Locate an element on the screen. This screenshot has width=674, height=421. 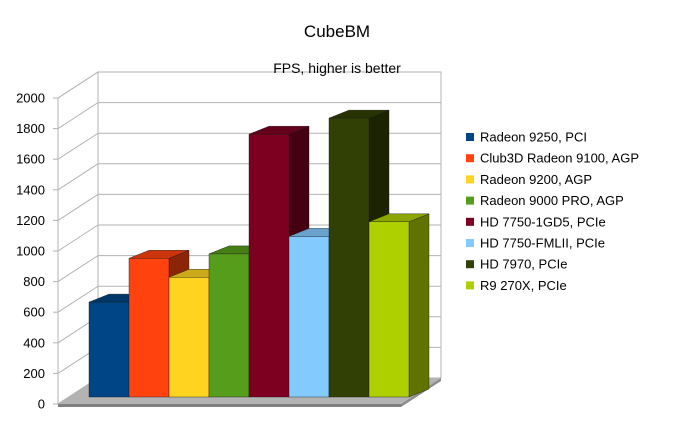
legend-entry: Radeon 9000 PRO, AGP is located at coordinates (545, 200).